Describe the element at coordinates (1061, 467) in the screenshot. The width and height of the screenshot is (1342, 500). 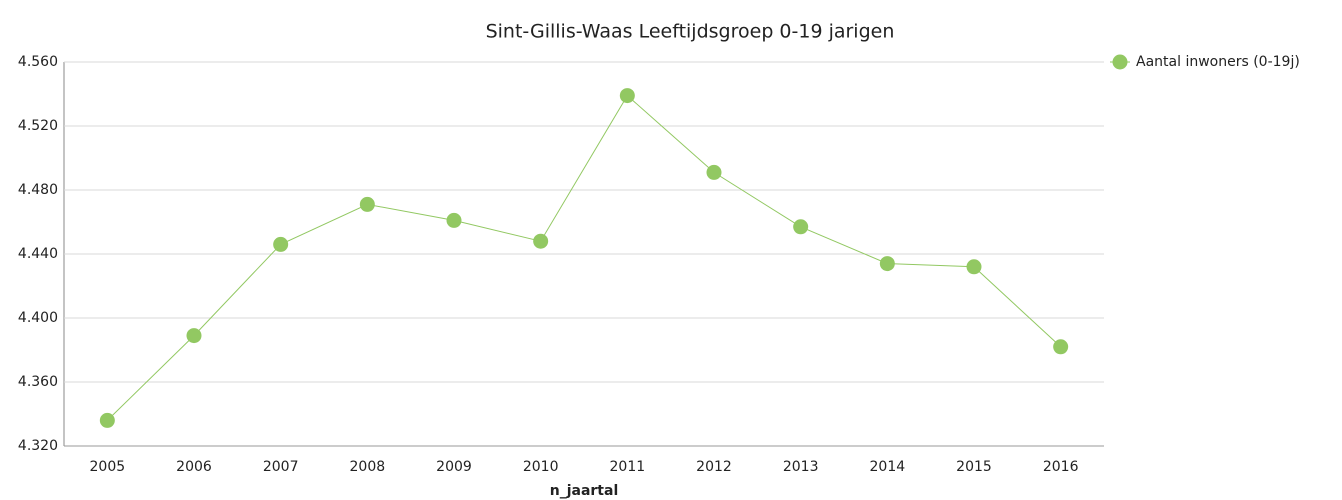
I see `x-tick-label: 2016` at that location.